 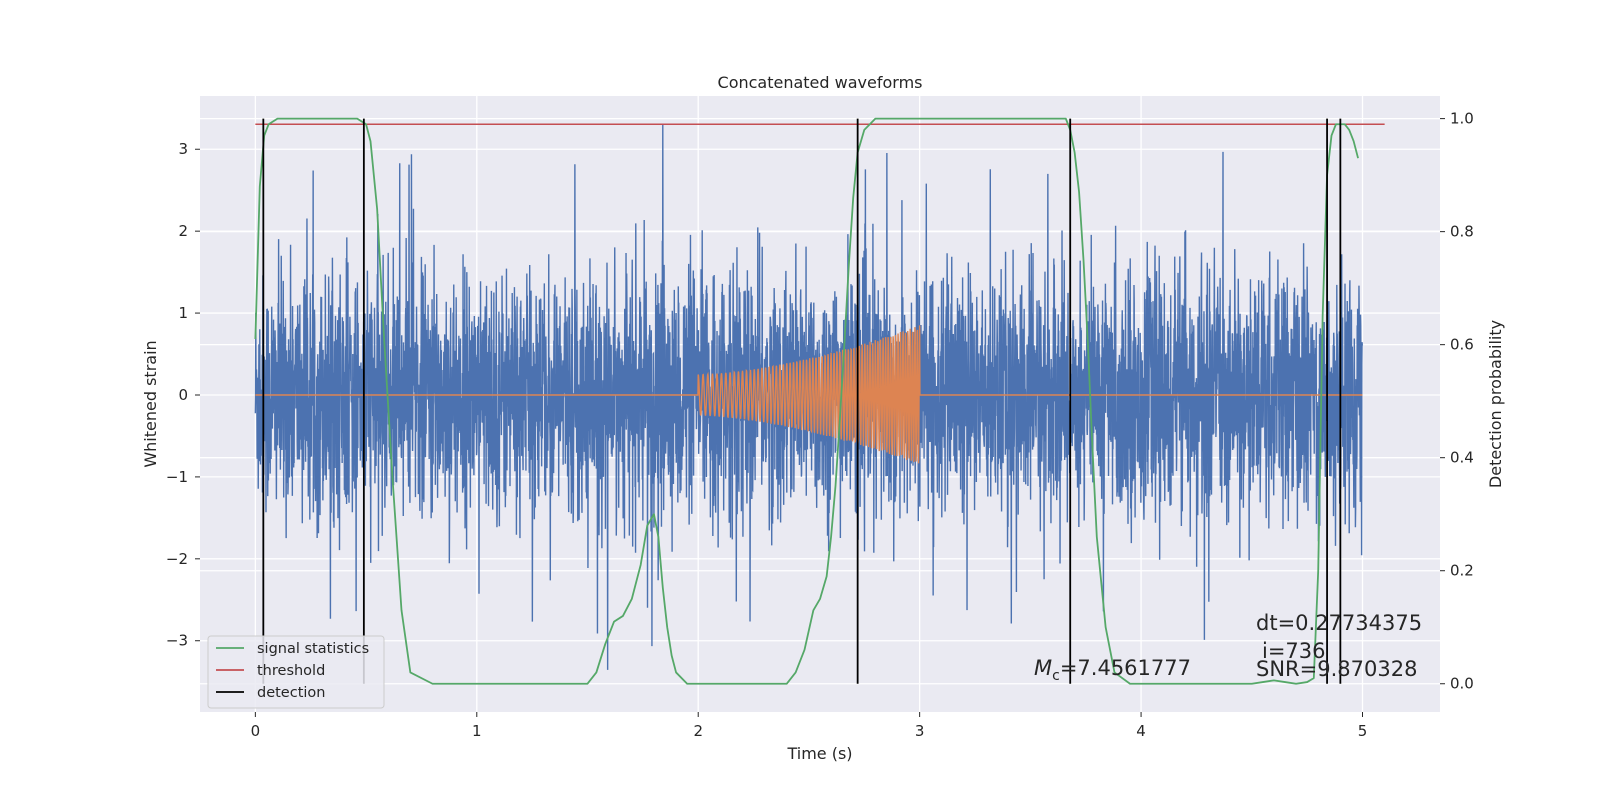 I want to click on y-right-tick-label: 0.6, so click(x=1462, y=345).